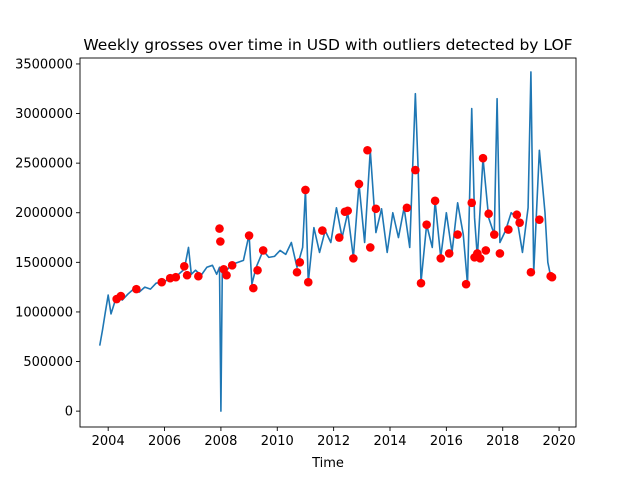  I want to click on y-tick-label: 2000000, so click(44, 213).